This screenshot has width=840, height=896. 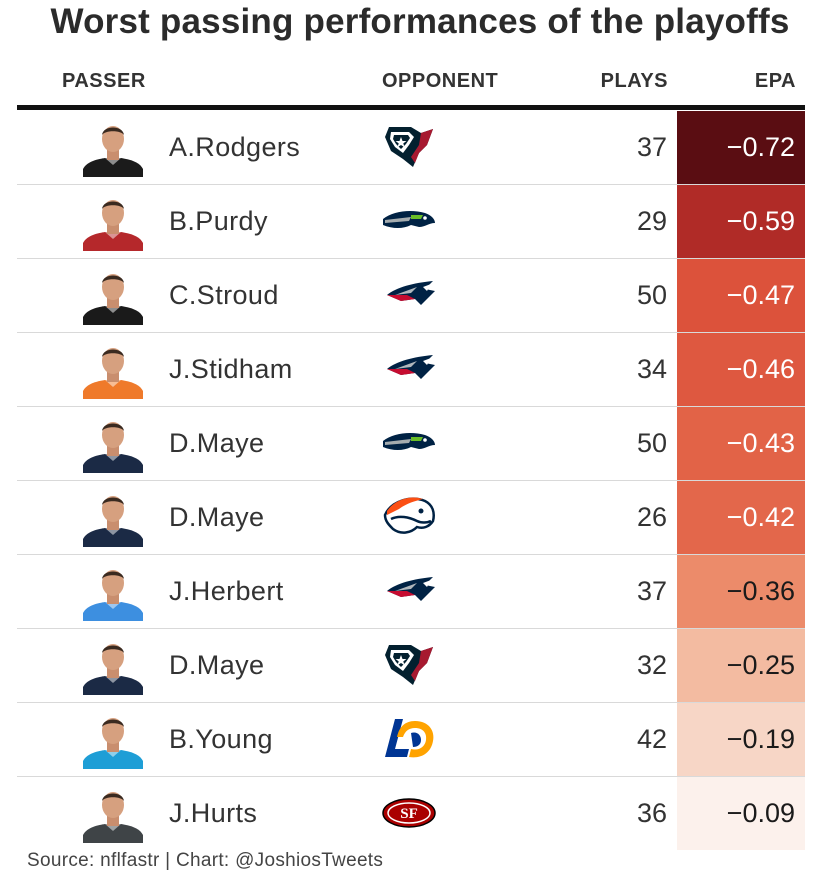 I want to click on passer-name: C.Stroud, so click(x=224, y=295).